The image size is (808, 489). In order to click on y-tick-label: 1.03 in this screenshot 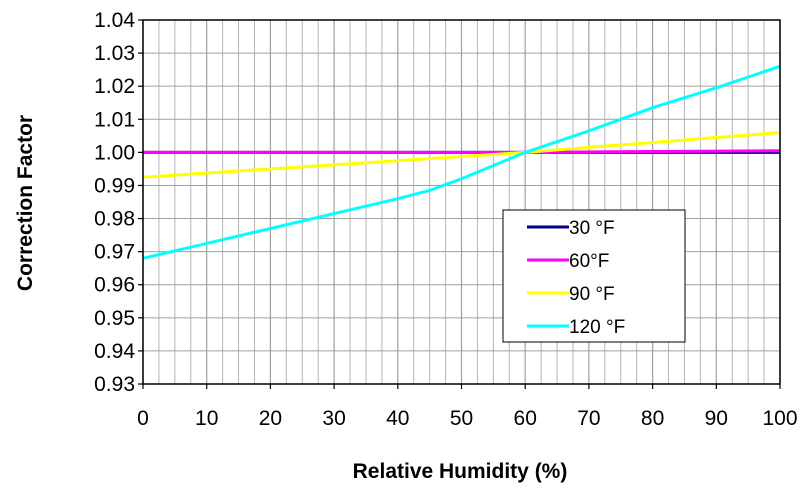, I will do `click(114, 53)`.